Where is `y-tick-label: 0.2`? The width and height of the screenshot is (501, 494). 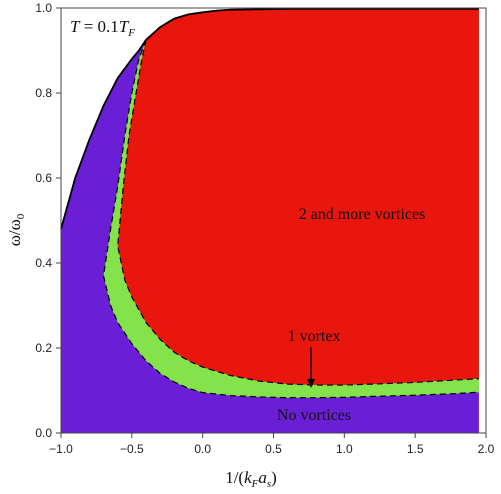
y-tick-label: 0.2 is located at coordinates (43, 348).